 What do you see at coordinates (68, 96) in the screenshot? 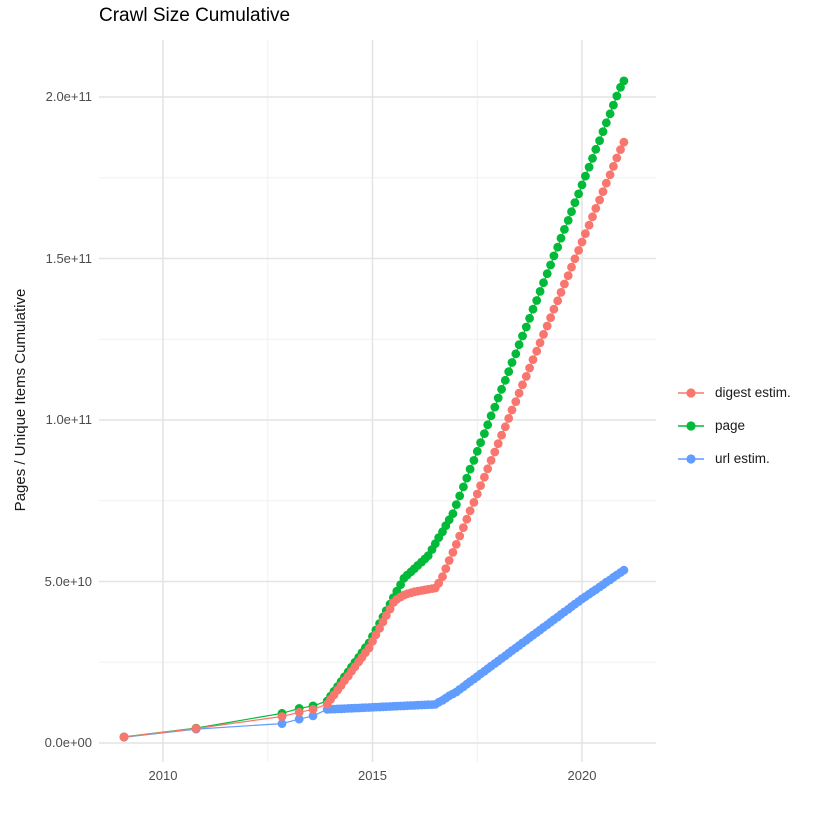
I see `y-axis-tick-label: 2.0e+11` at bounding box center [68, 96].